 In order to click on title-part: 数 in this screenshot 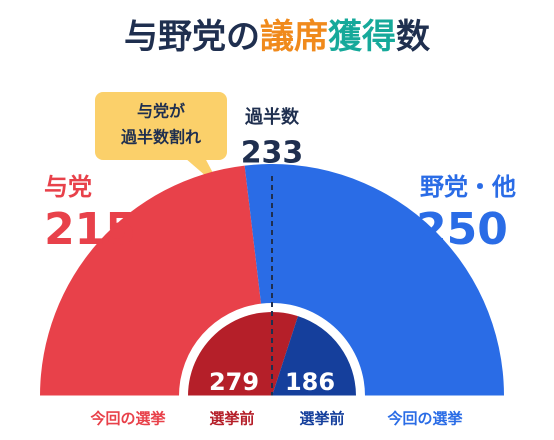, I will do `click(413, 37)`.